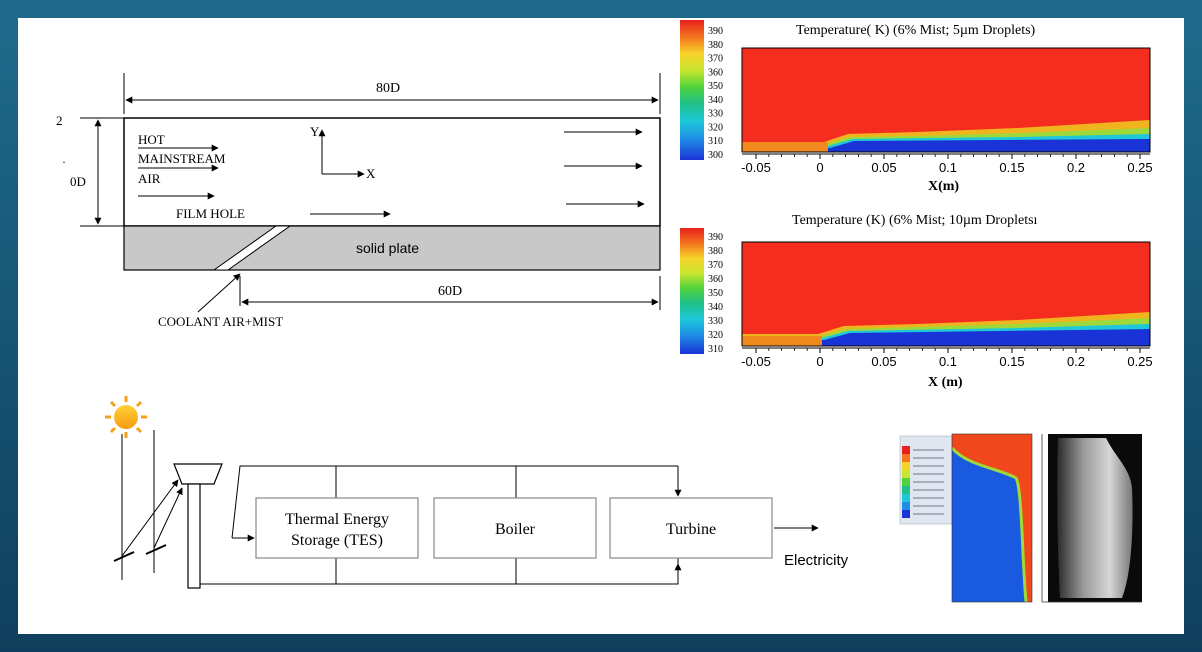 This screenshot has height=652, width=1202. I want to click on coolant-label: COOLANT AIR+MIST, so click(220, 321).